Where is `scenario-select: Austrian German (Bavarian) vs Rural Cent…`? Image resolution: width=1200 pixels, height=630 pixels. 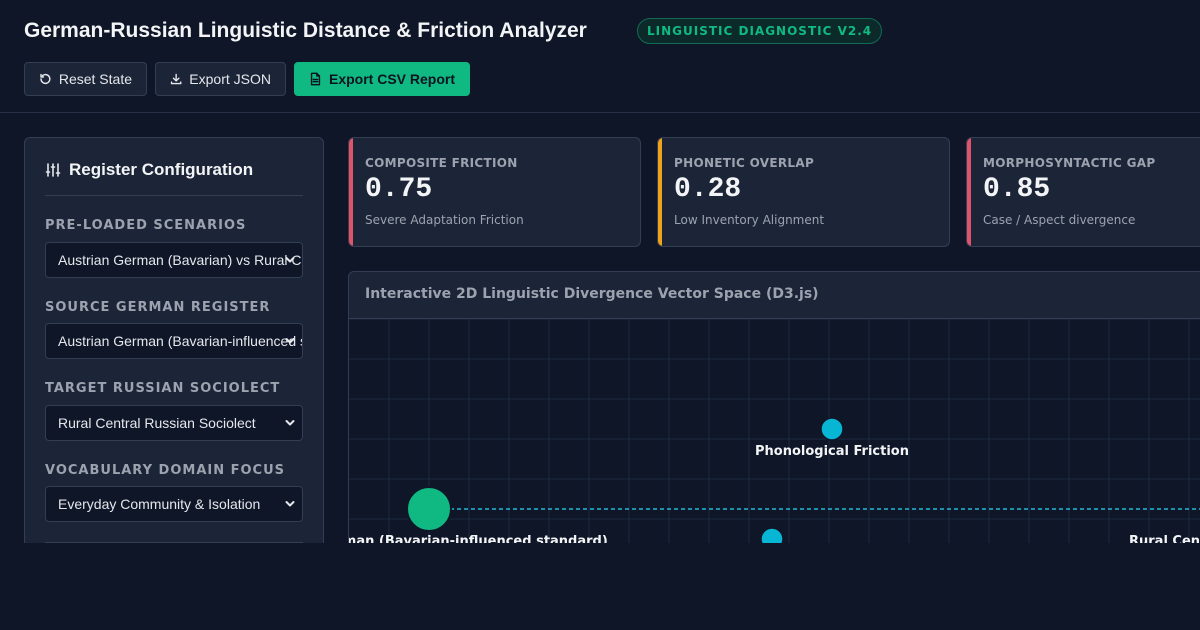
scenario-select: Austrian German (Bavarian) vs Rural Cent… is located at coordinates (174, 260).